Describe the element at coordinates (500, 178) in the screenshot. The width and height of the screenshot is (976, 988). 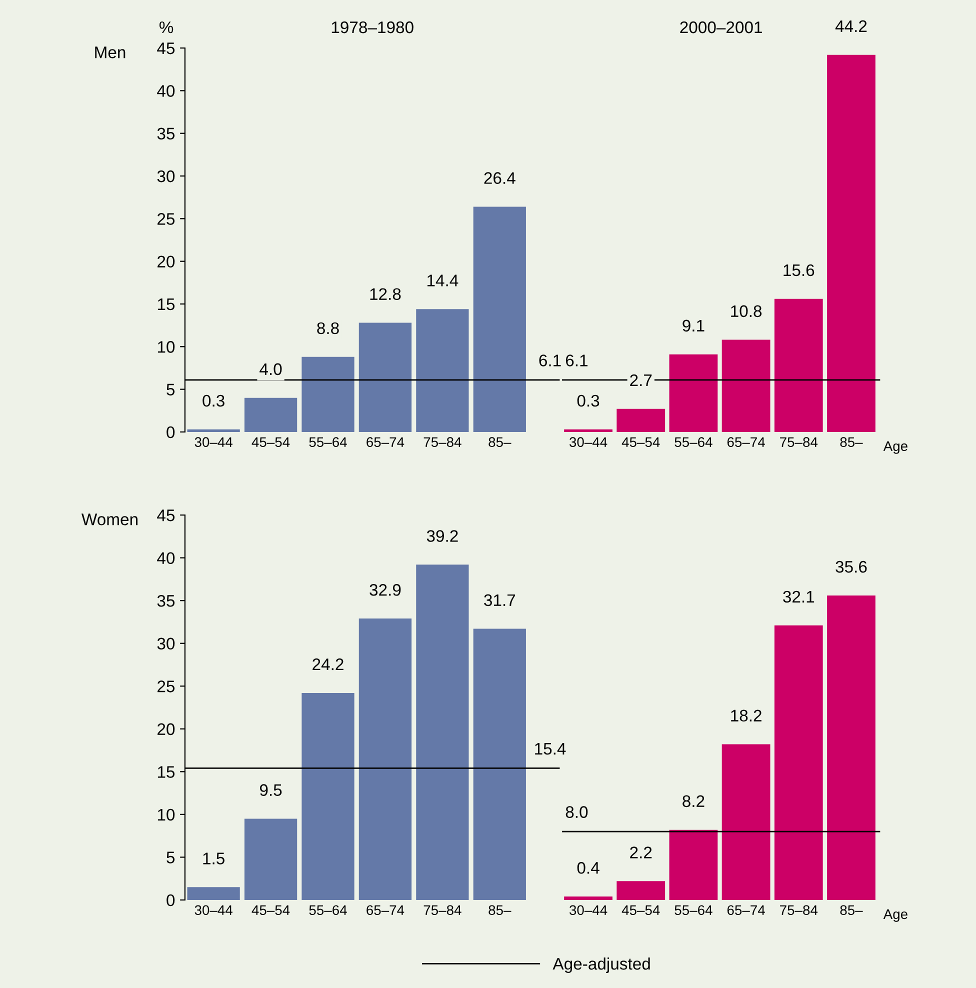
I see `data-label: 26.4` at that location.